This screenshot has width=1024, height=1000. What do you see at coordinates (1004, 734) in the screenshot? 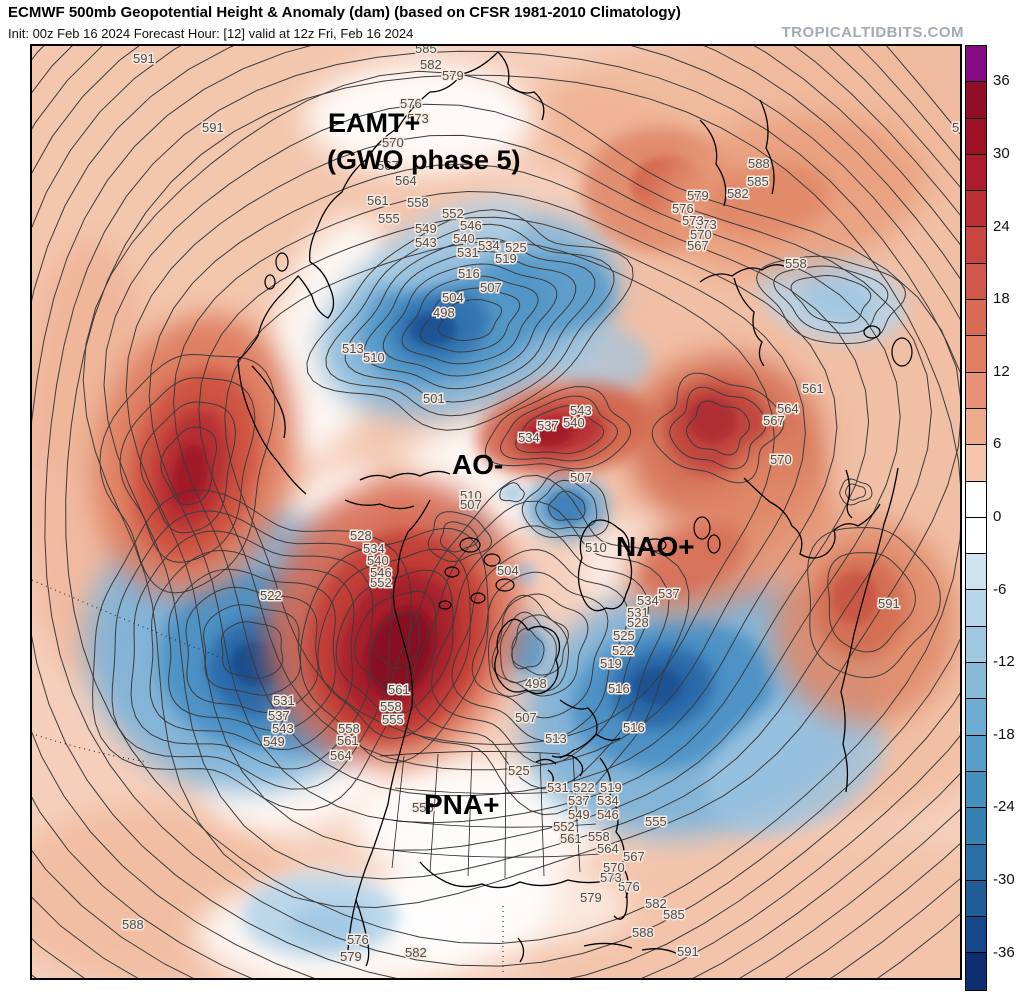
I see `colorbar-tick-label: -18` at bounding box center [1004, 734].